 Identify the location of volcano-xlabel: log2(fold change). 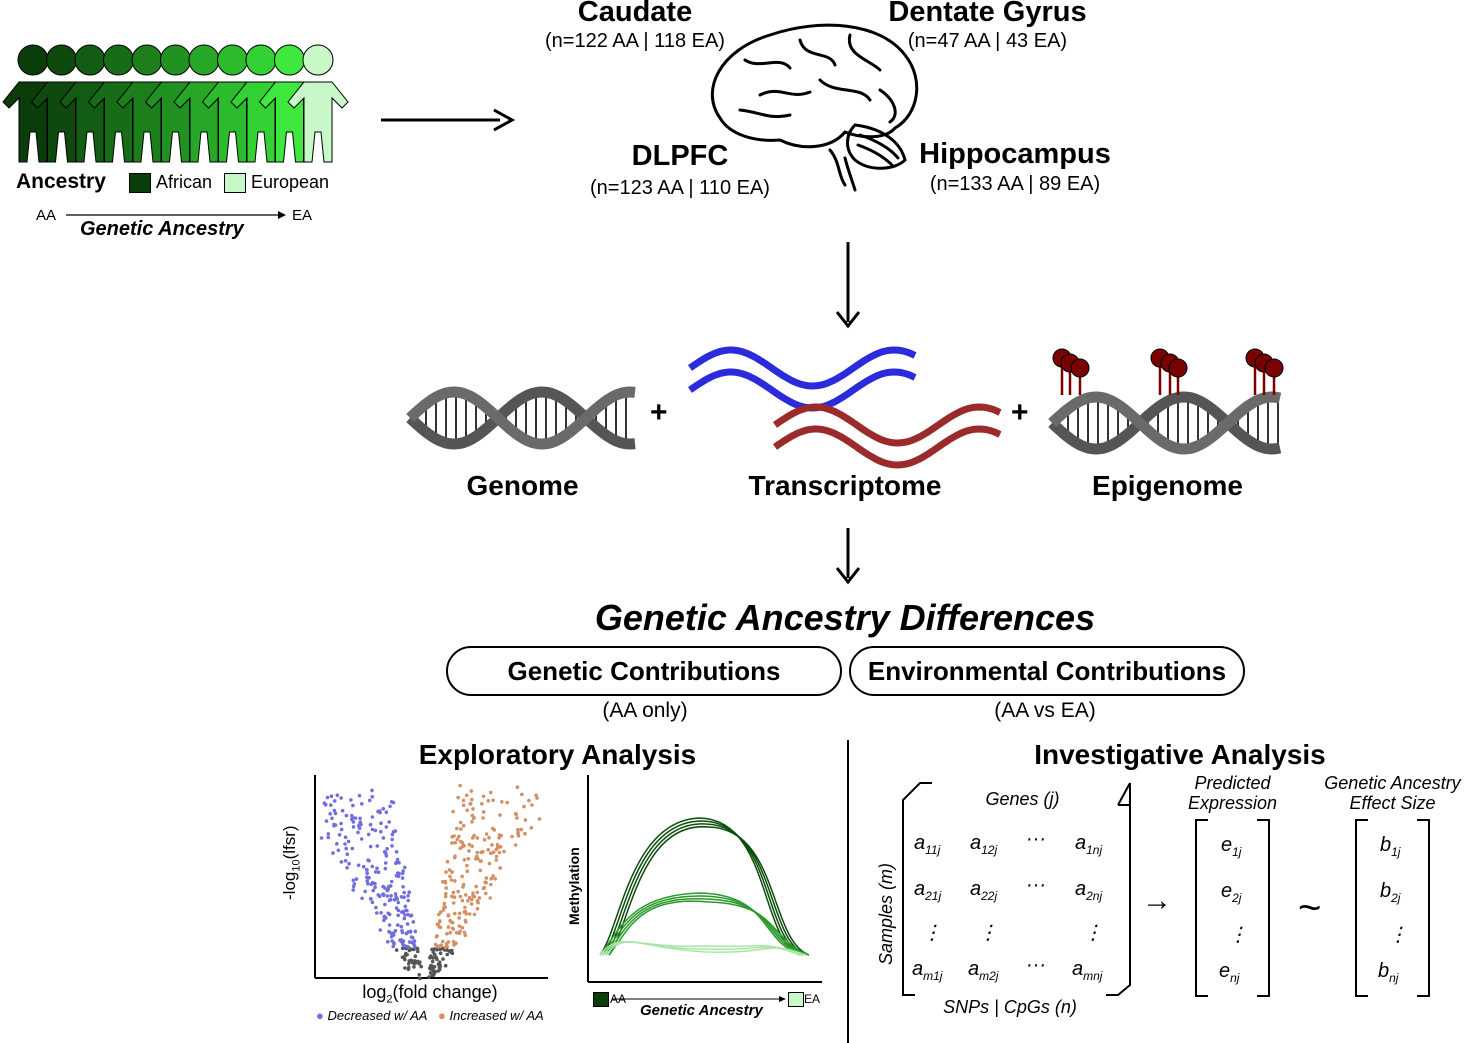
(430, 994).